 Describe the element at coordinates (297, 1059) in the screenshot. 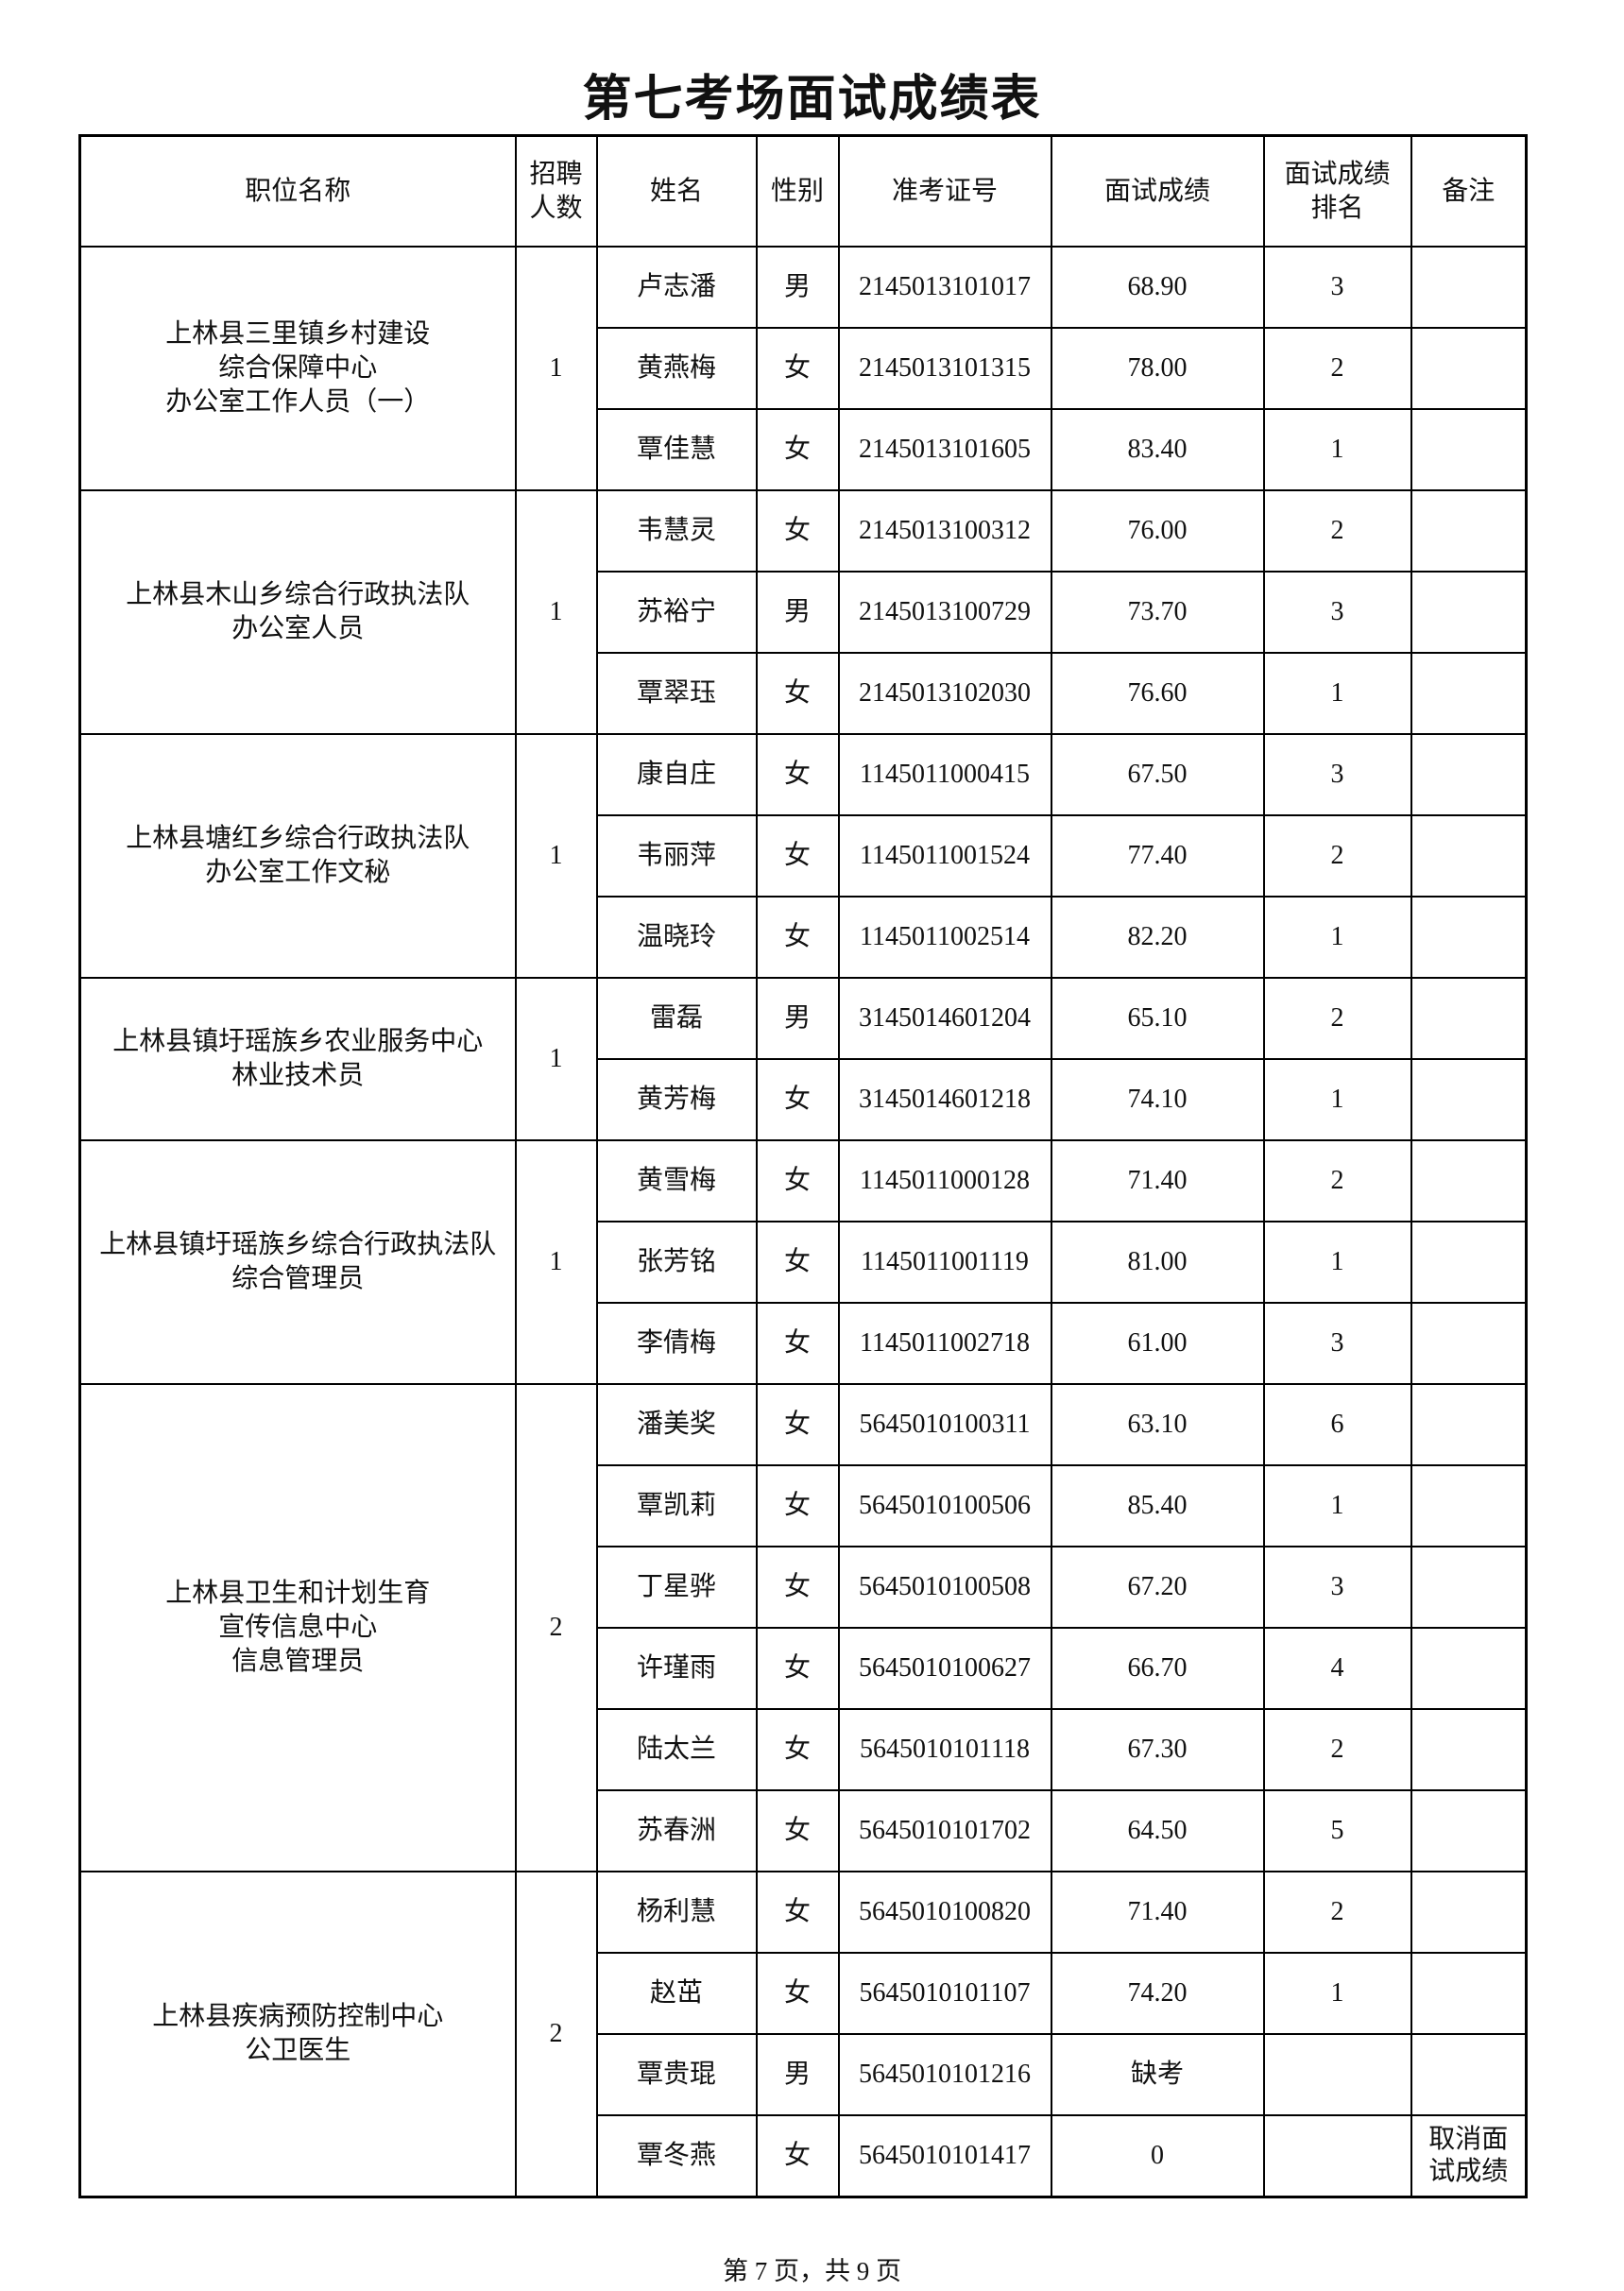

I see `position: 上林县镇圩瑶族乡农业服务中心 林业技术员` at that location.